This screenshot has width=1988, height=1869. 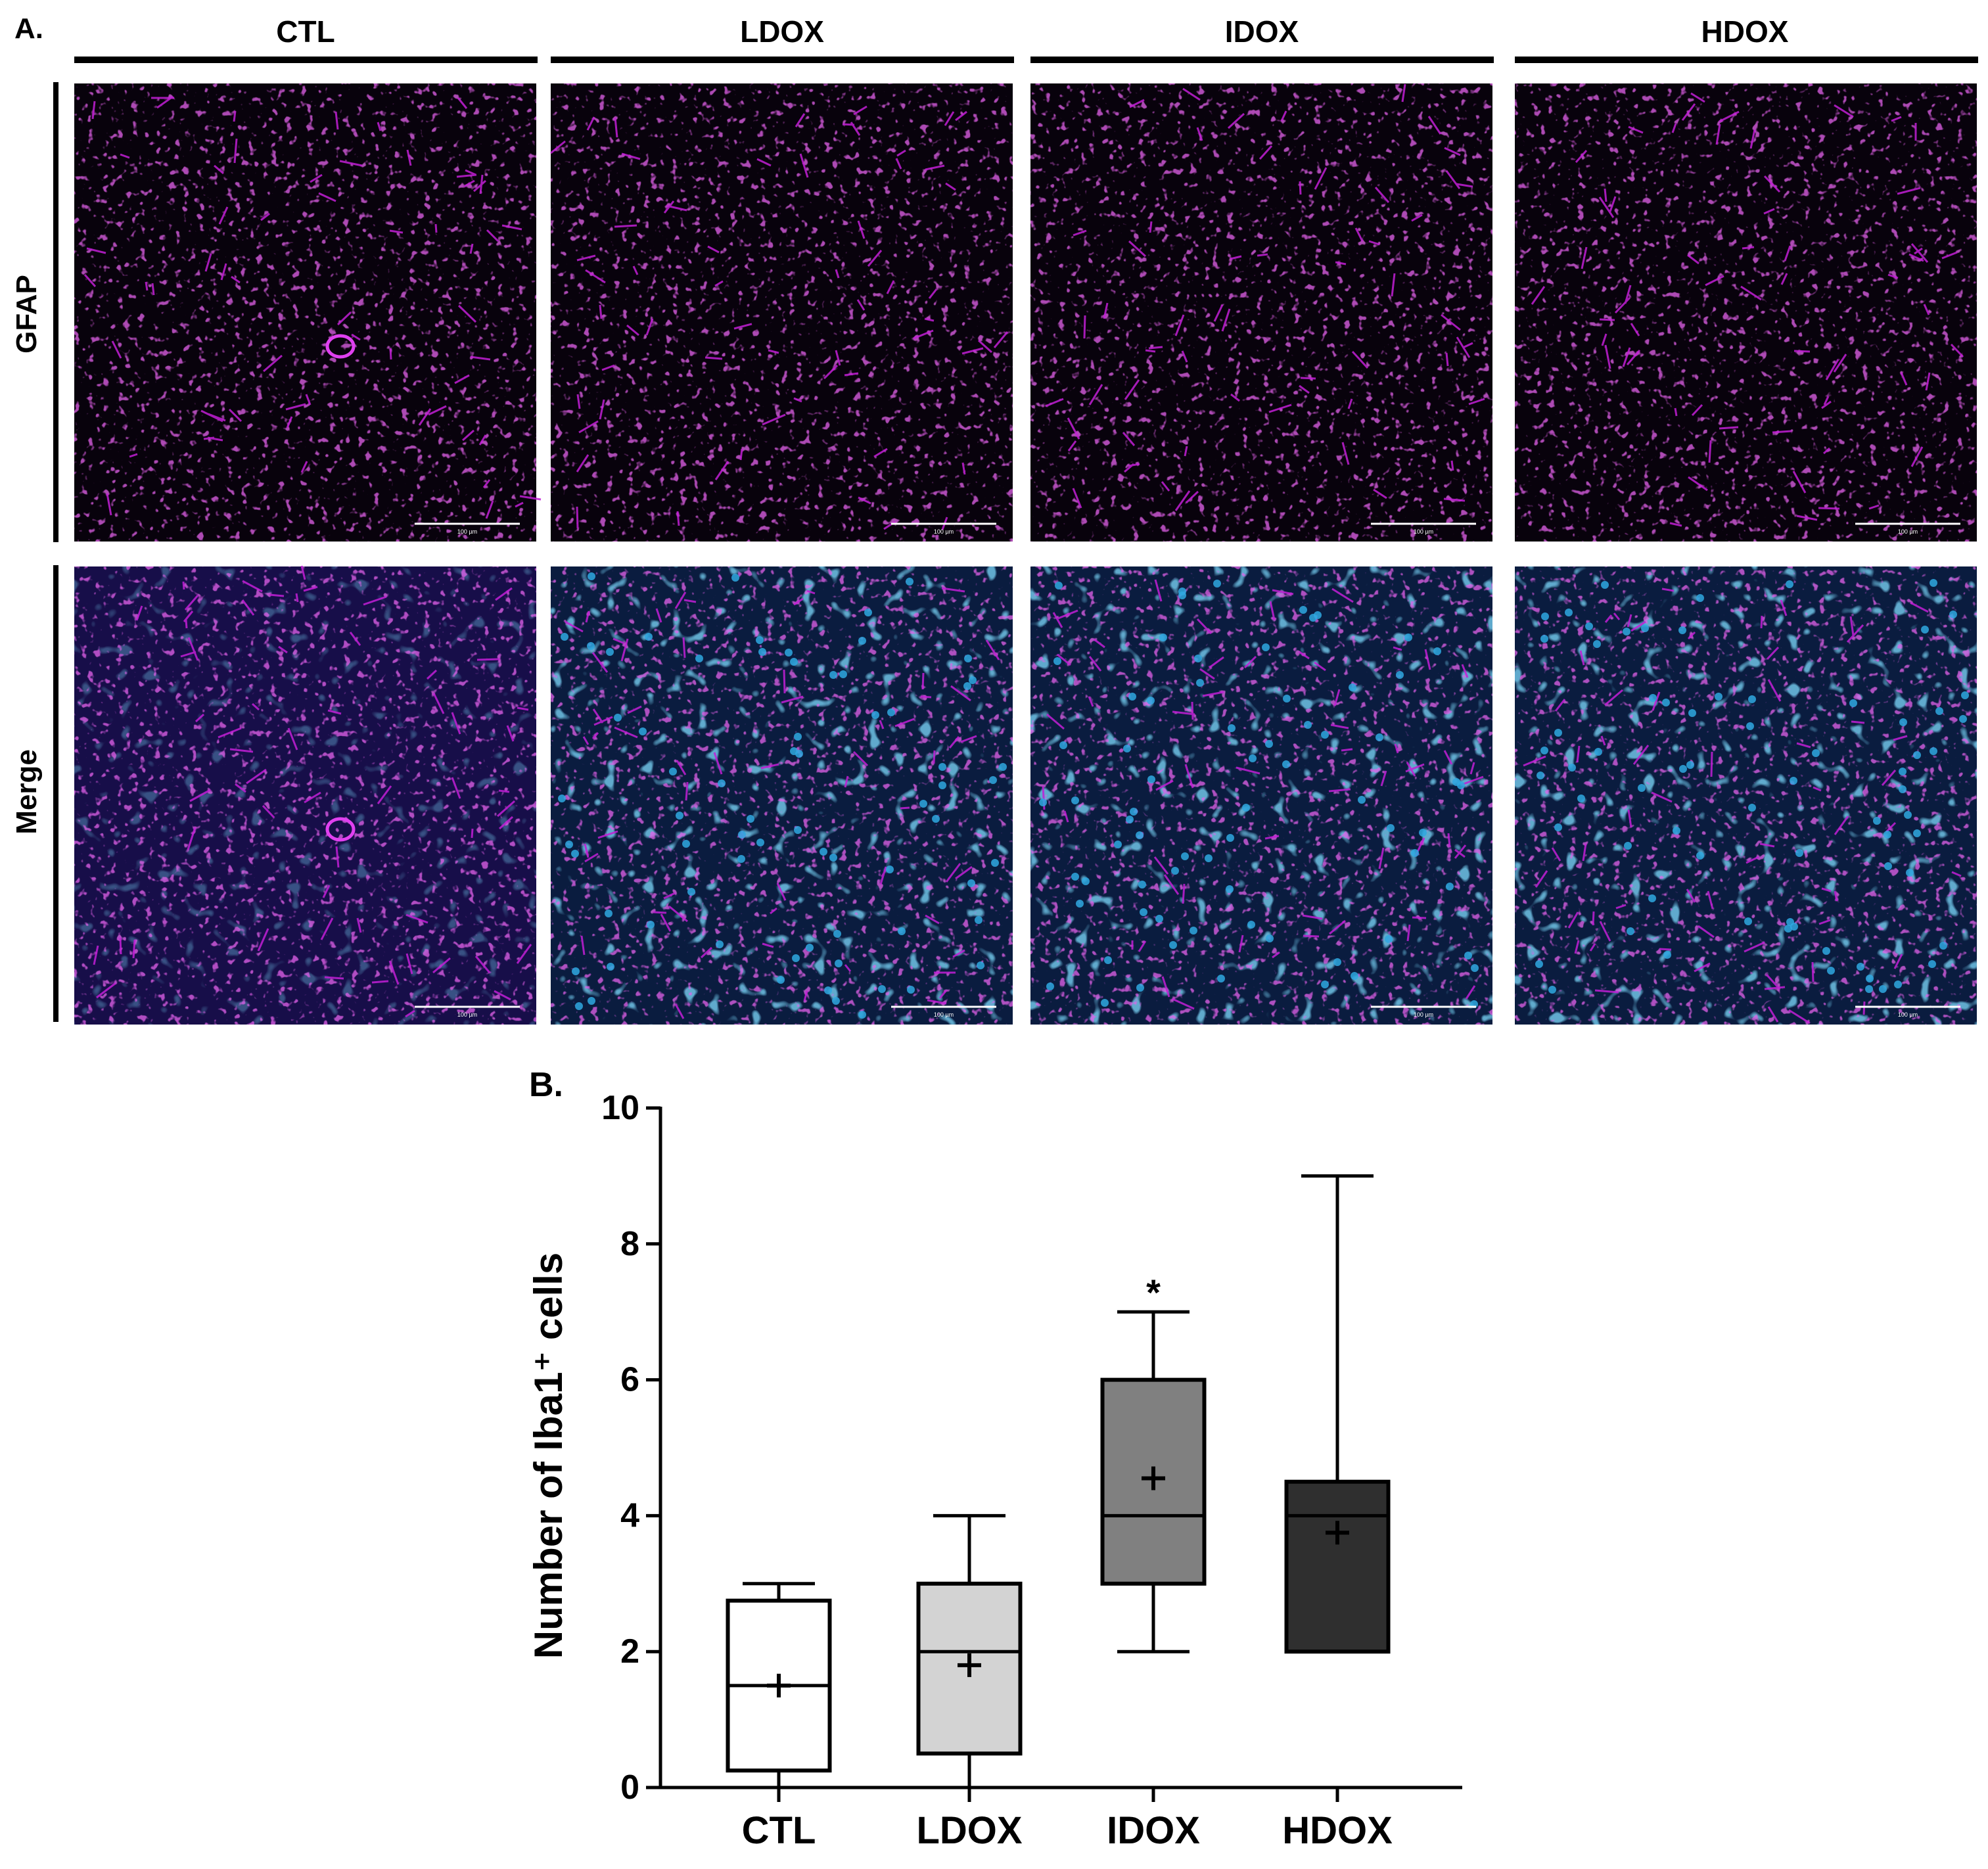 What do you see at coordinates (629, 1651) in the screenshot?
I see `y-tick-label-2: 2` at bounding box center [629, 1651].